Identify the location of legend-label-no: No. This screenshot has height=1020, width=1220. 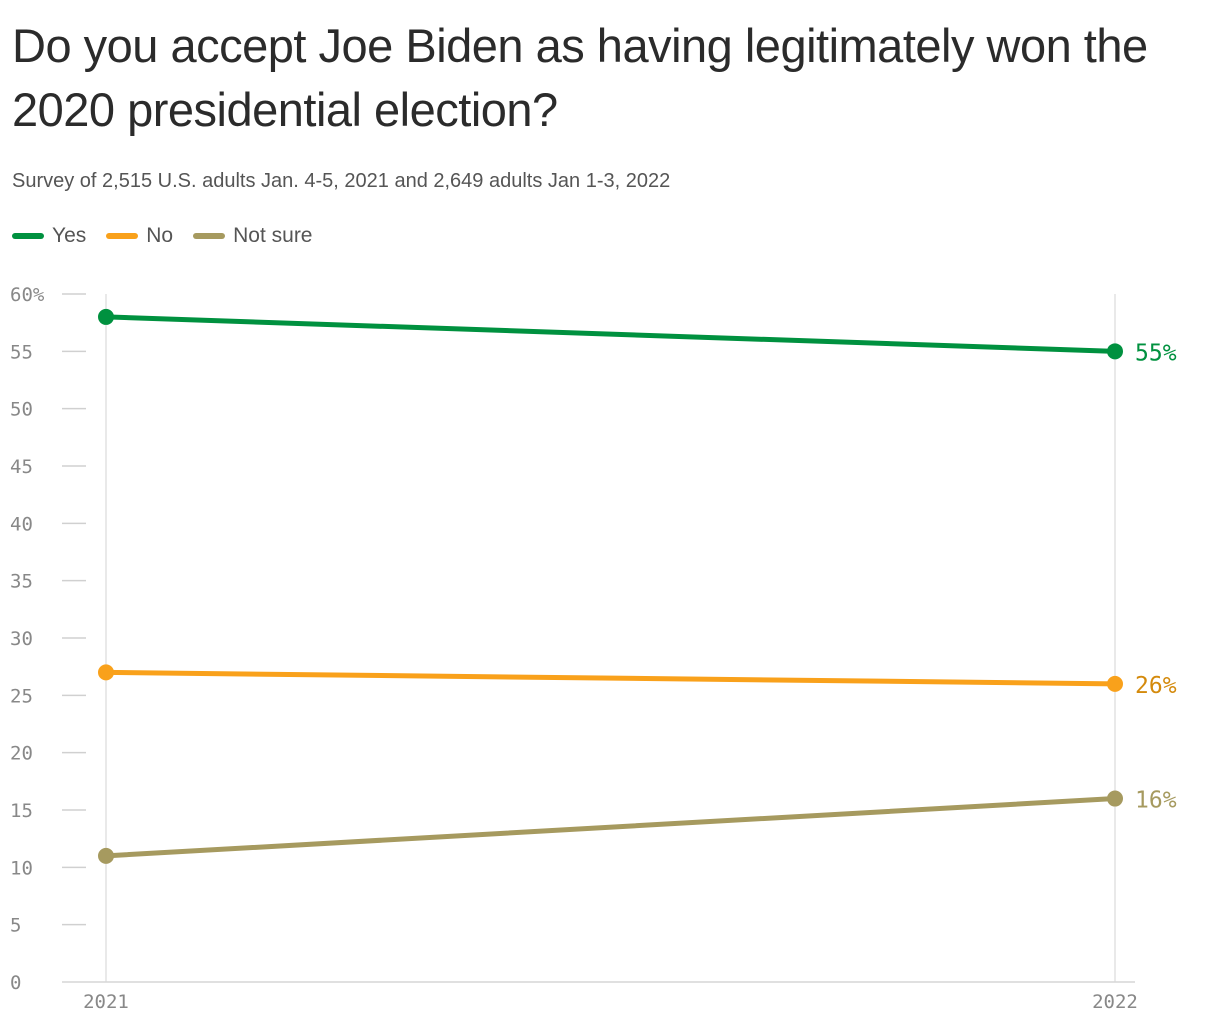
(160, 235).